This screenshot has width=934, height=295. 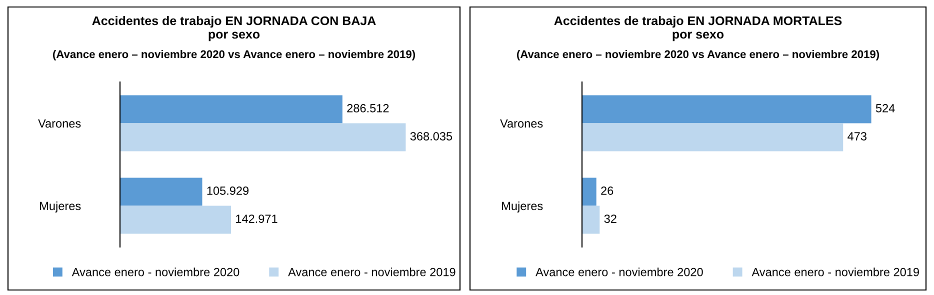 What do you see at coordinates (698, 29) in the screenshot?
I see `chart-title: Accidentes de trabajo EN JORNADA MORTALES por sexo` at bounding box center [698, 29].